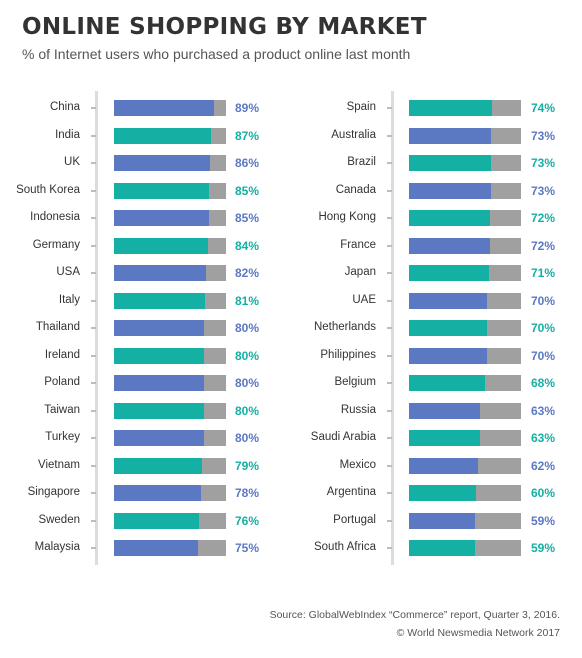 The width and height of the screenshot is (582, 658). I want to click on value-label: 82%, so click(247, 273).